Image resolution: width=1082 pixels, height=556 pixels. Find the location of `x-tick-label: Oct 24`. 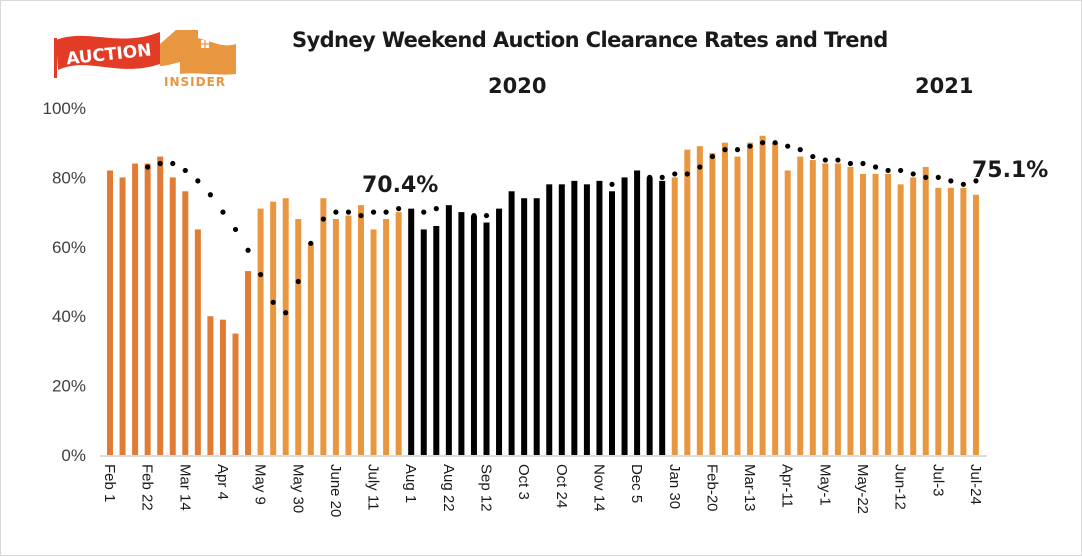

x-tick-label: Oct 24 is located at coordinates (561, 486).